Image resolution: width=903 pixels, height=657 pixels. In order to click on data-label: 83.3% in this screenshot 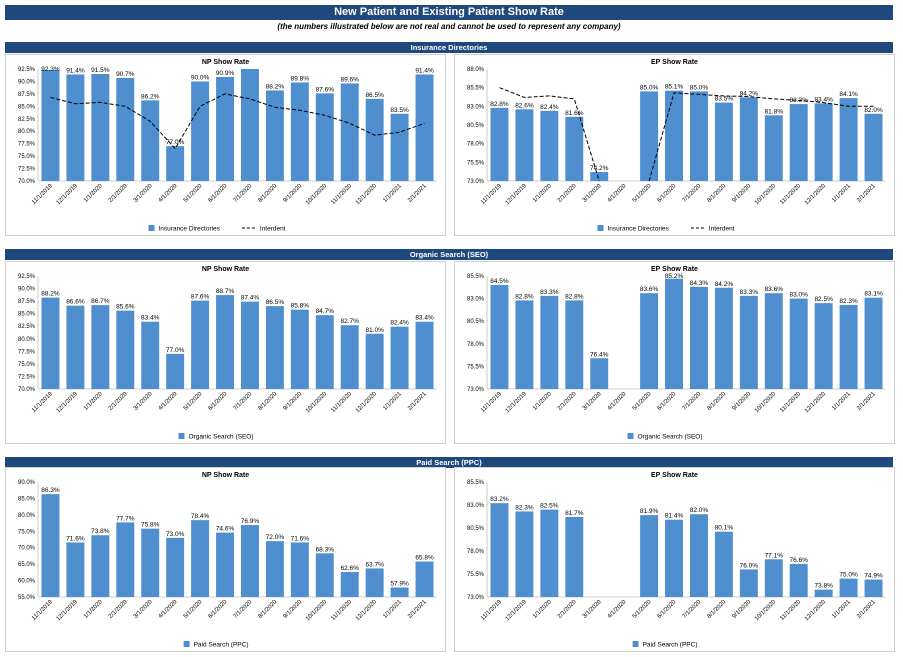, I will do `click(749, 292)`.